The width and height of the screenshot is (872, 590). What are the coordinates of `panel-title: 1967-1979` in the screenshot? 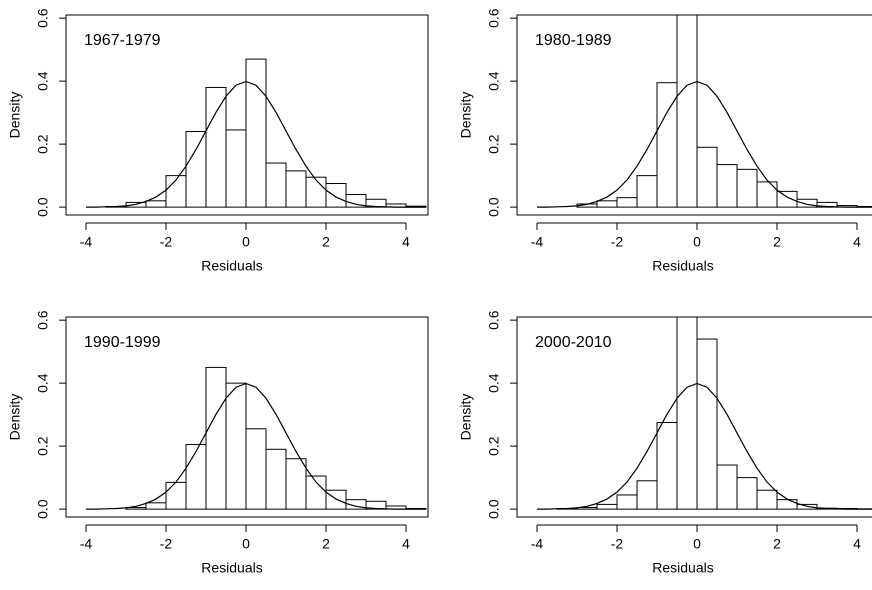 It's located at (122, 40).